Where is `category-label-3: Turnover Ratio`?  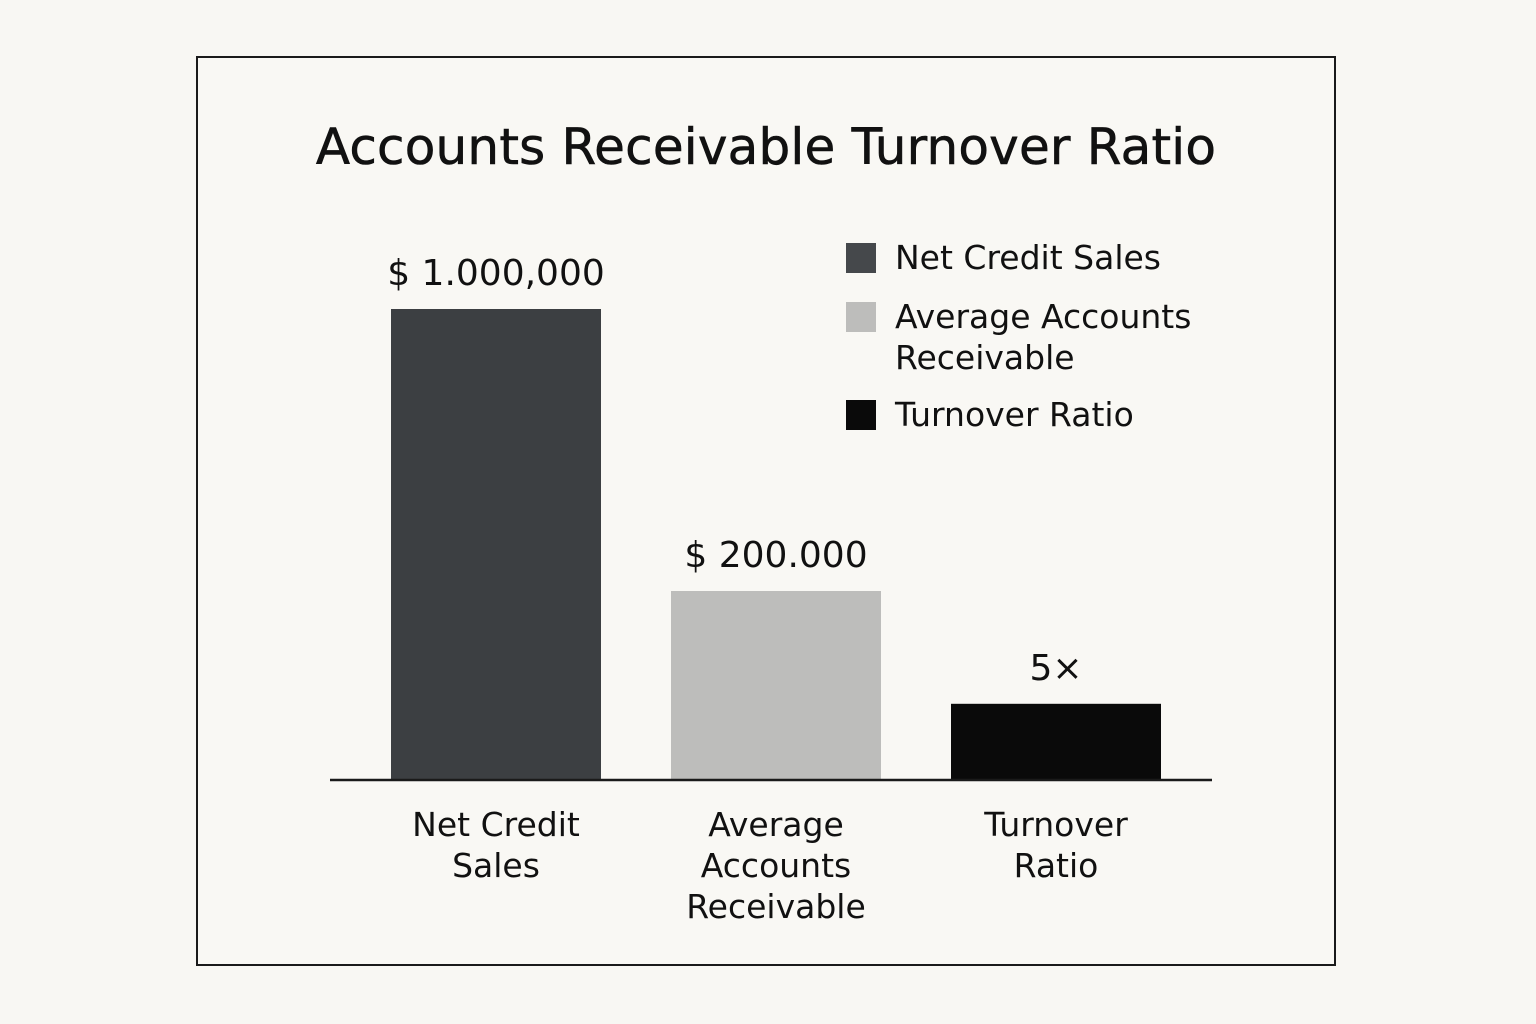 category-label-3: Turnover Ratio is located at coordinates (1055, 845).